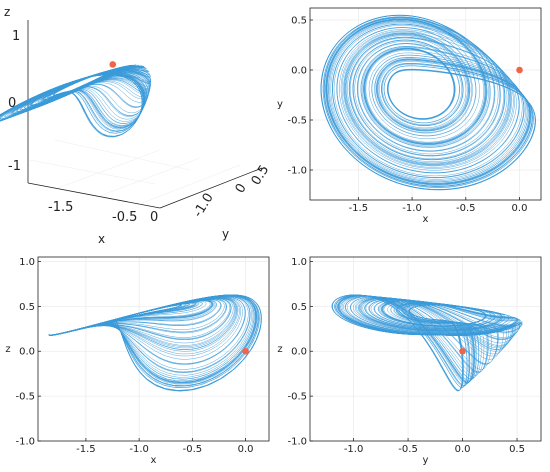 This screenshot has width=550, height=472. I want to click on z-tick-label: -1, so click(14, 166).